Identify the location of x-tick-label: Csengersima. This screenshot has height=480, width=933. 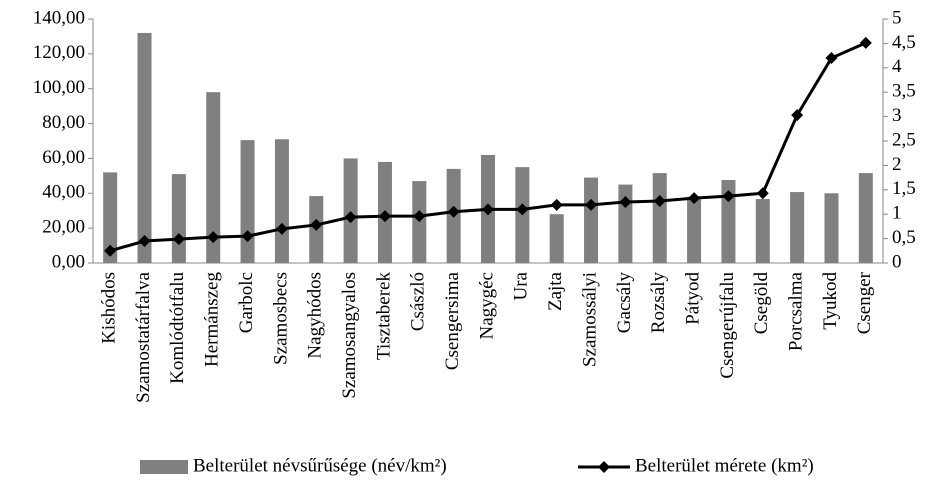
(452, 320).